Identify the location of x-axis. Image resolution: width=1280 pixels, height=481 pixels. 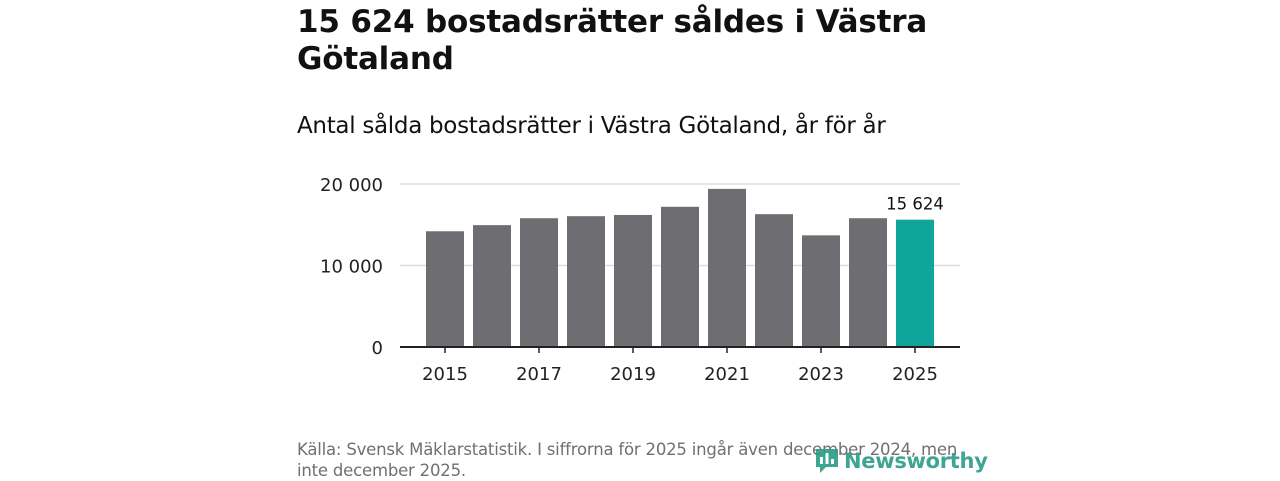
(680, 349).